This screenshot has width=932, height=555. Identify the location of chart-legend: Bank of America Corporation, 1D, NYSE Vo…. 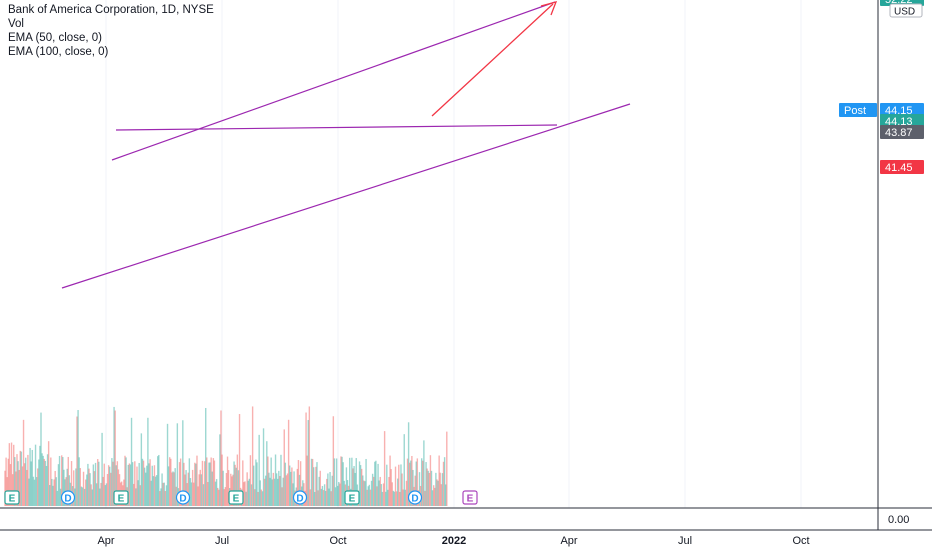
(111, 31).